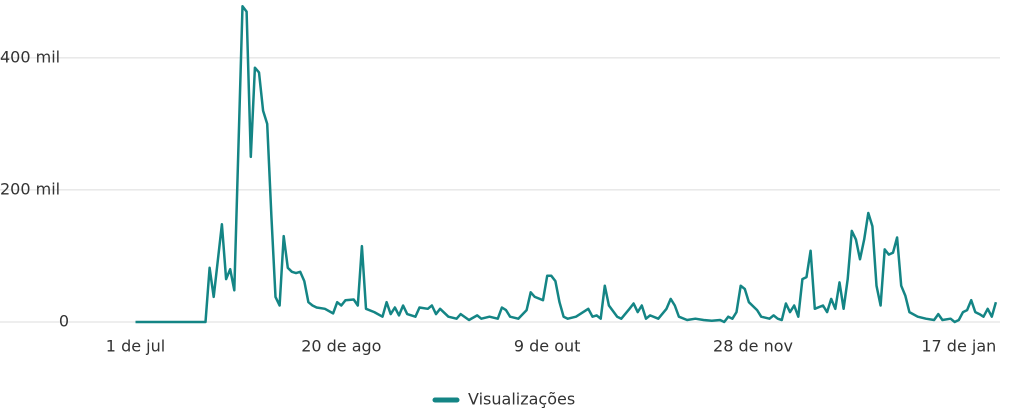 This screenshot has width=1015, height=415. I want to click on legend-label: Visualizações, so click(521, 399).